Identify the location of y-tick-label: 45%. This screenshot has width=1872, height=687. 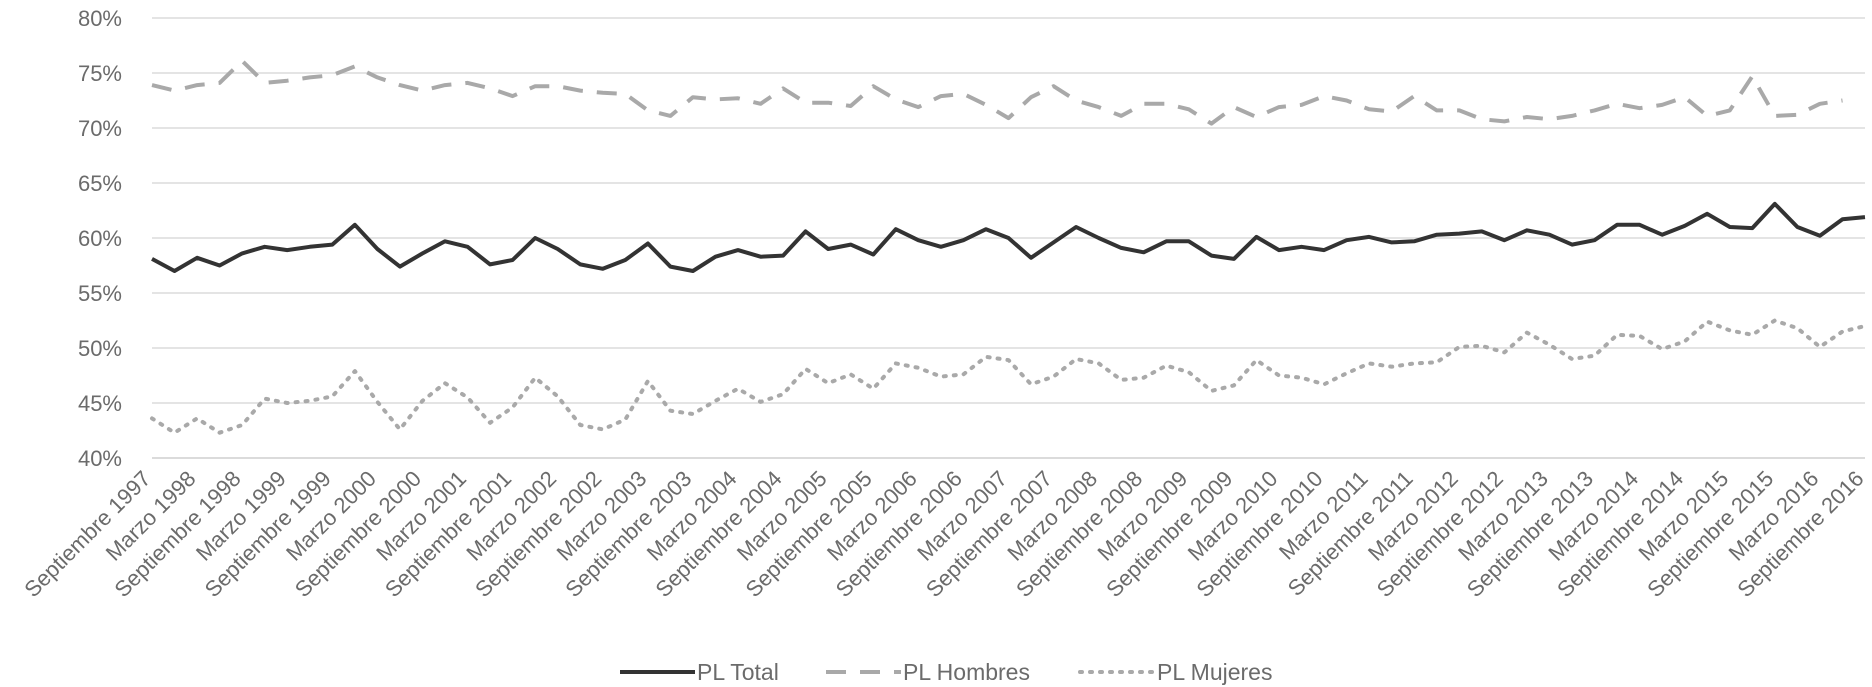
(100, 403).